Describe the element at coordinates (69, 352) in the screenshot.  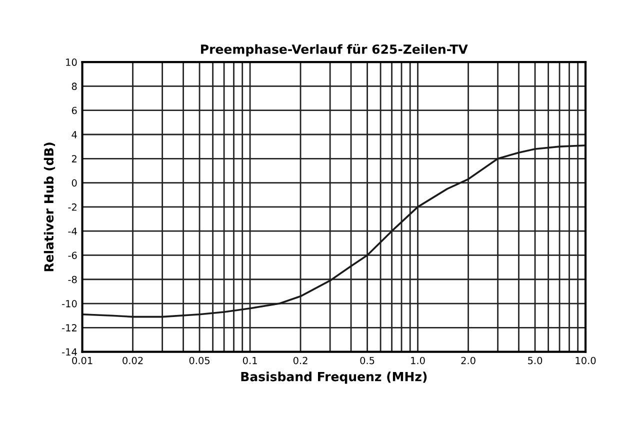
I see `y-tick-label: -14` at that location.